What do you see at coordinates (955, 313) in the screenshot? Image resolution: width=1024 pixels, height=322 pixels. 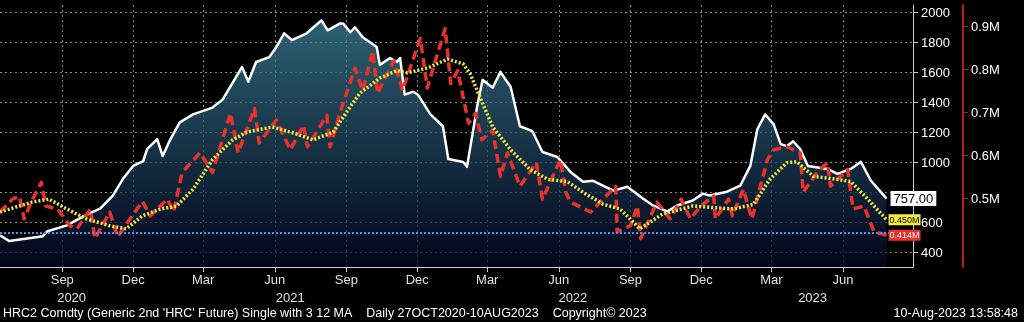 I see `text: 10-Aug-2023 13:58:48` at bounding box center [955, 313].